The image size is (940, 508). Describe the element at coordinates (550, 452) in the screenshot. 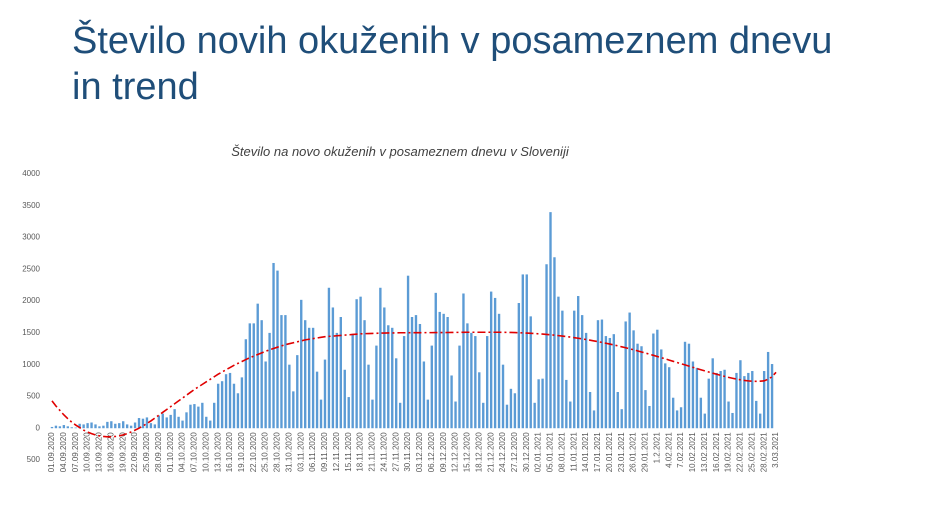

I see `x-tick-label: 05.01.2021` at that location.